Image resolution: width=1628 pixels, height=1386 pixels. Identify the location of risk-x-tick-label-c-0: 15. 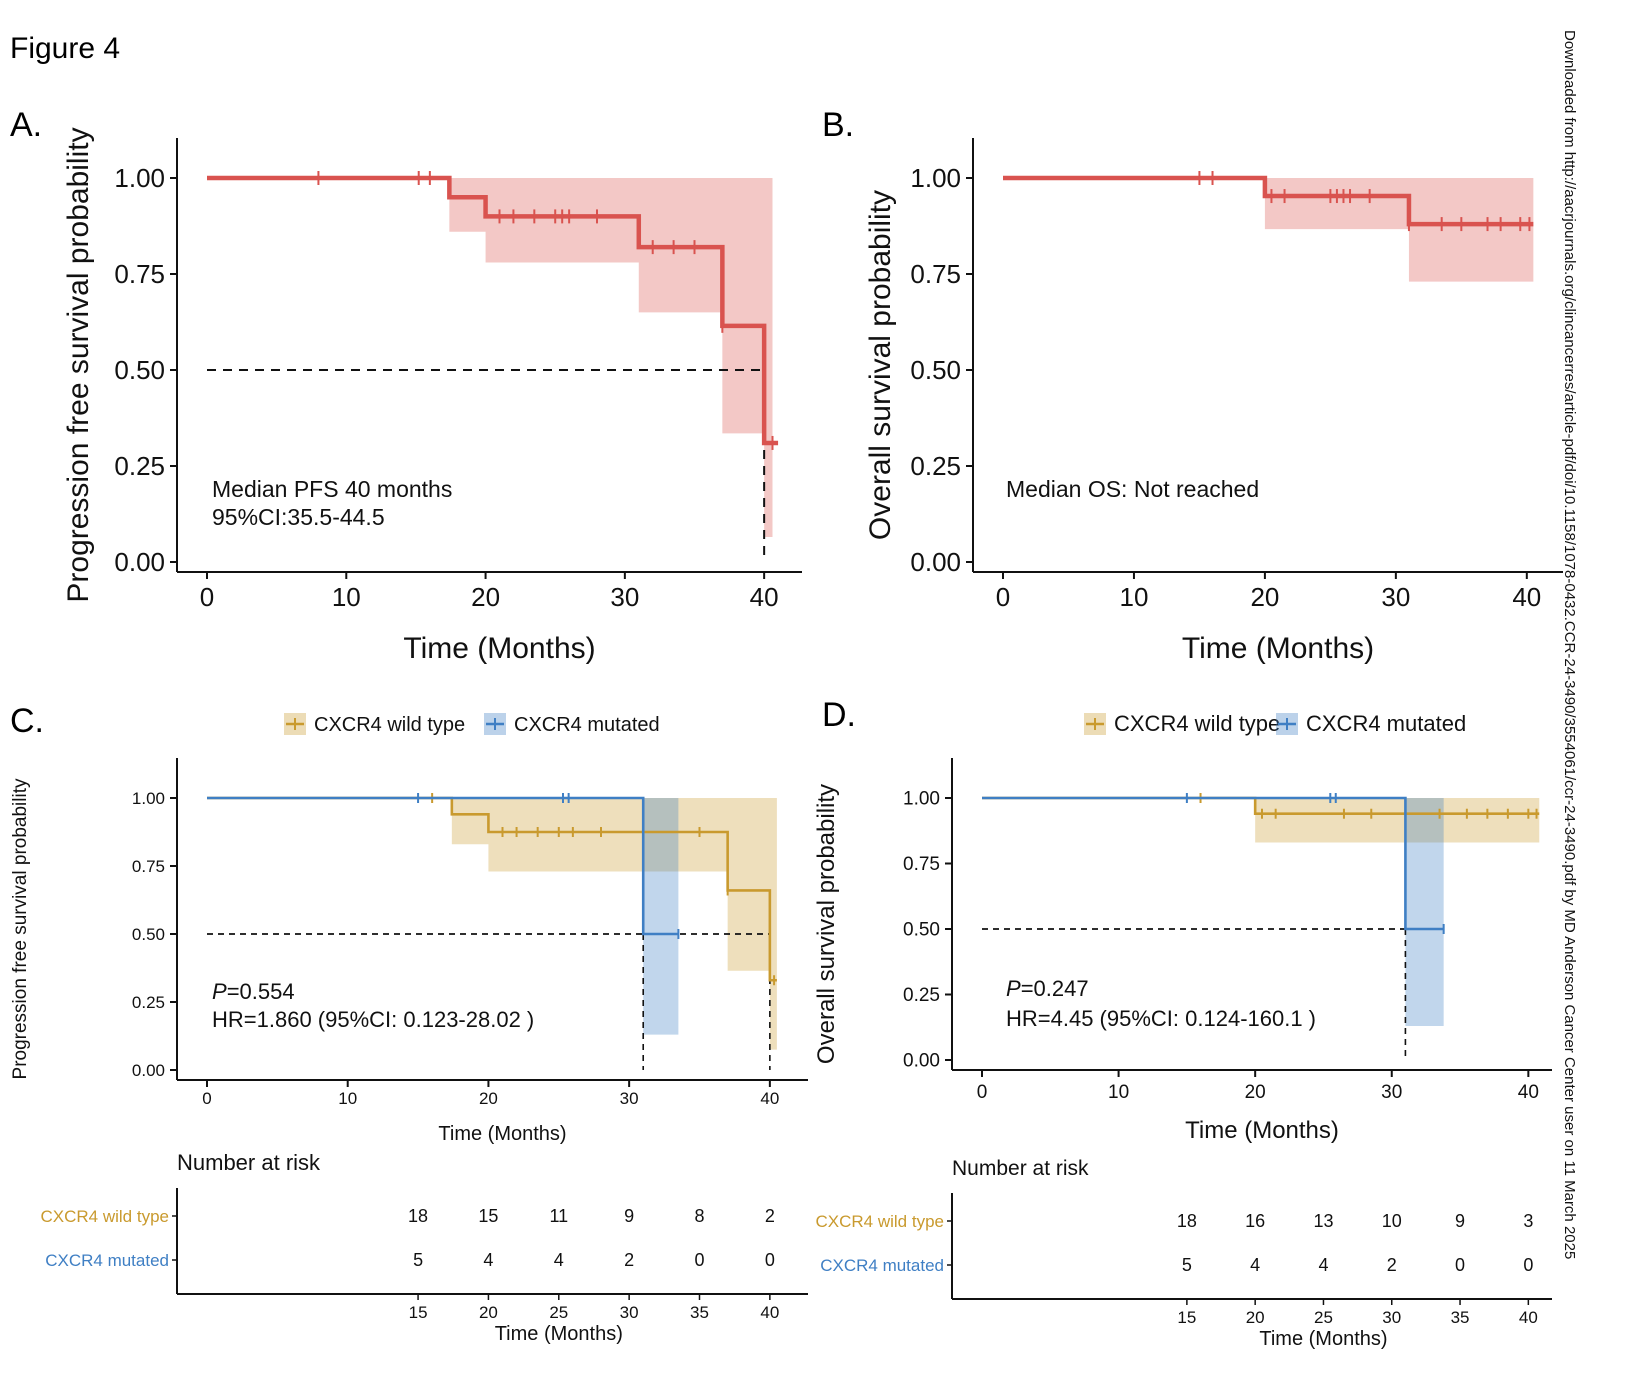
(418, 1312).